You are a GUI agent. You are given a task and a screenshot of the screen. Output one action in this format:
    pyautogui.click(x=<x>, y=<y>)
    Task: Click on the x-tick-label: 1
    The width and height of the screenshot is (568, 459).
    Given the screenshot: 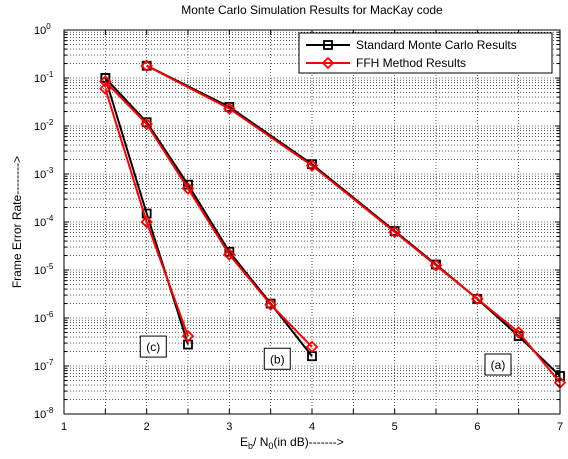 What is the action you would take?
    pyautogui.click(x=64, y=427)
    